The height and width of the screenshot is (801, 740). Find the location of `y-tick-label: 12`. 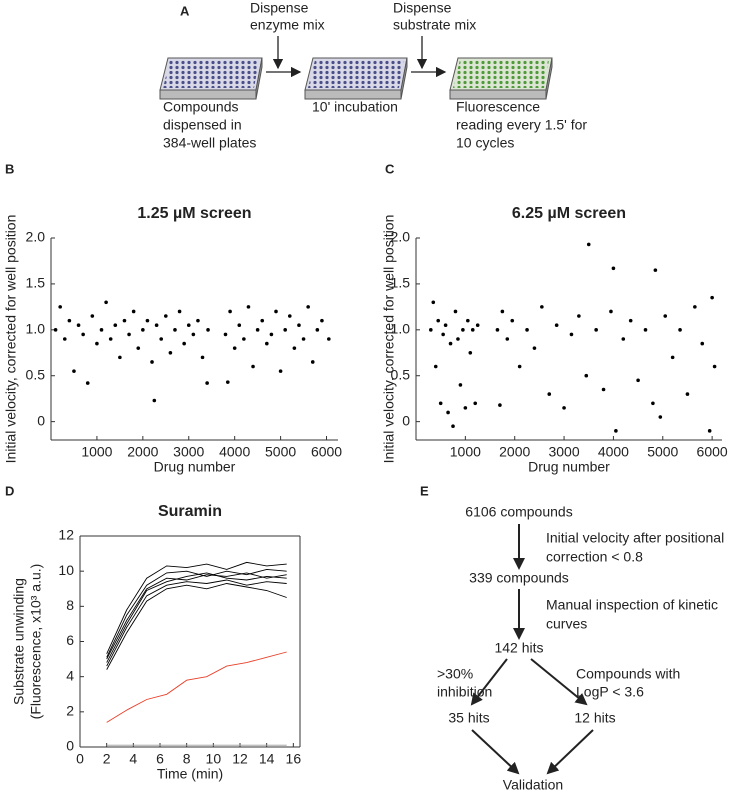

y-tick-label: 12 is located at coordinates (66, 535).